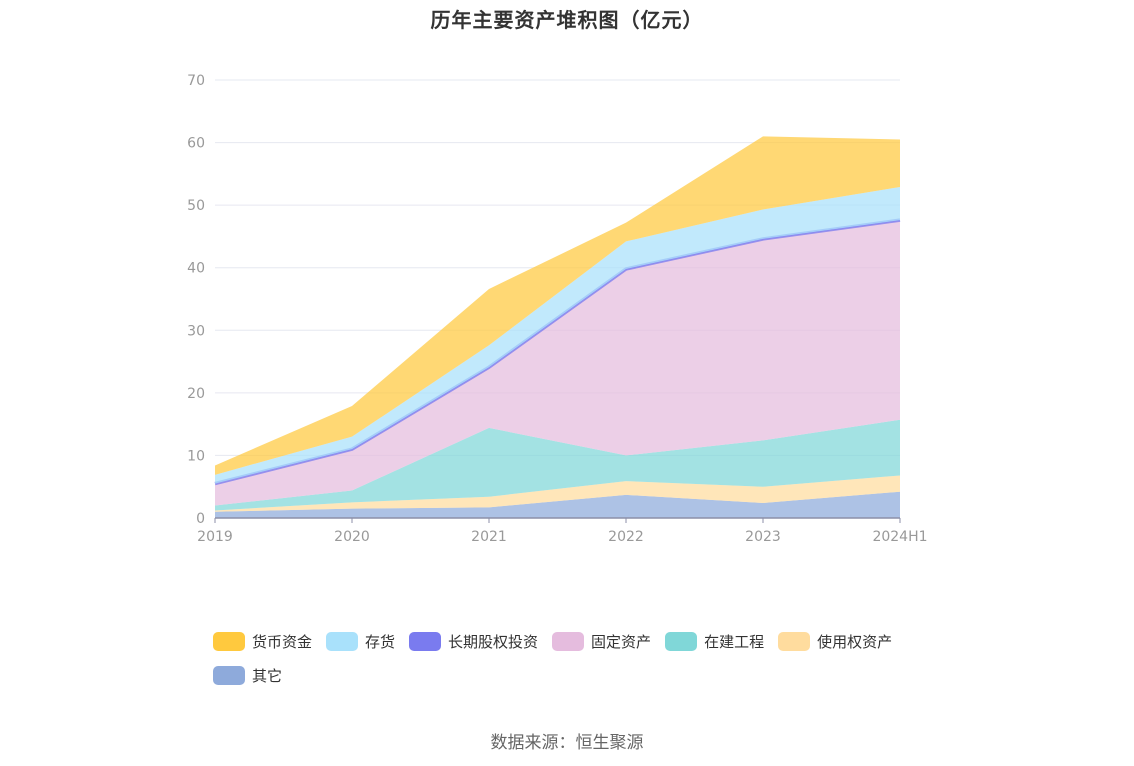  What do you see at coordinates (360, 641) in the screenshot?
I see `legend-item: 存货` at bounding box center [360, 641].